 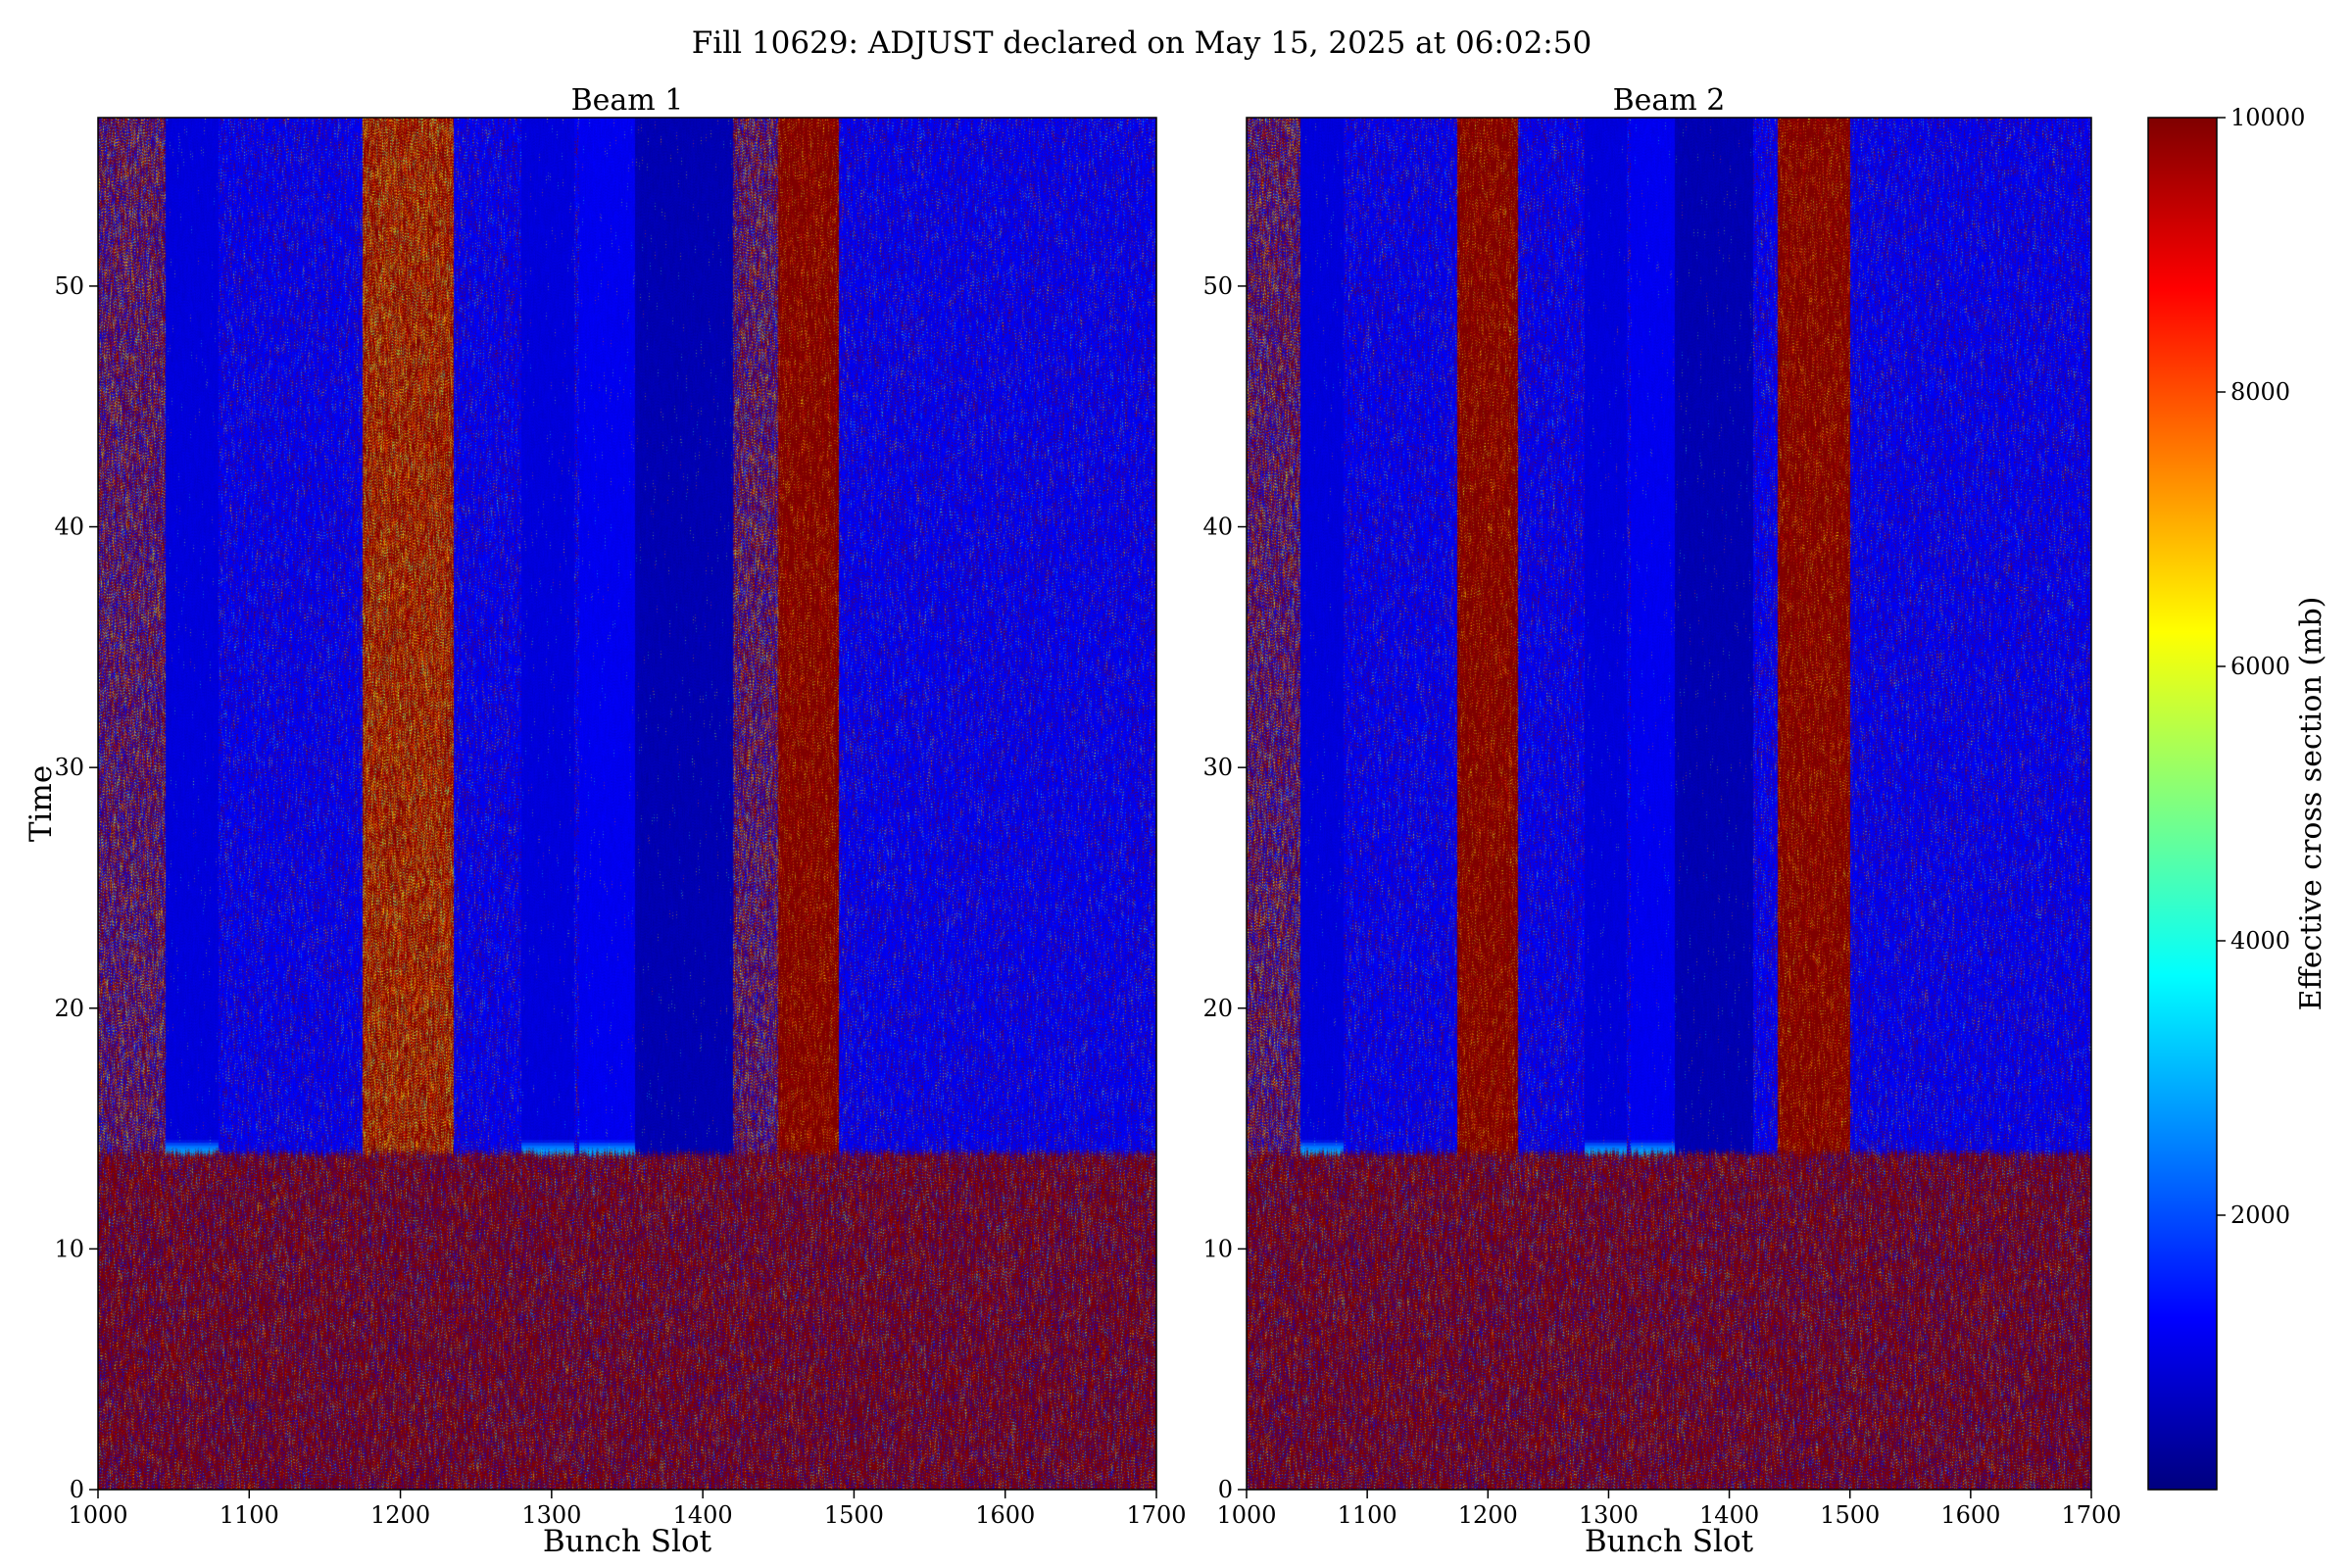 What do you see at coordinates (41, 803) in the screenshot?
I see `y-axis-label: Time` at bounding box center [41, 803].